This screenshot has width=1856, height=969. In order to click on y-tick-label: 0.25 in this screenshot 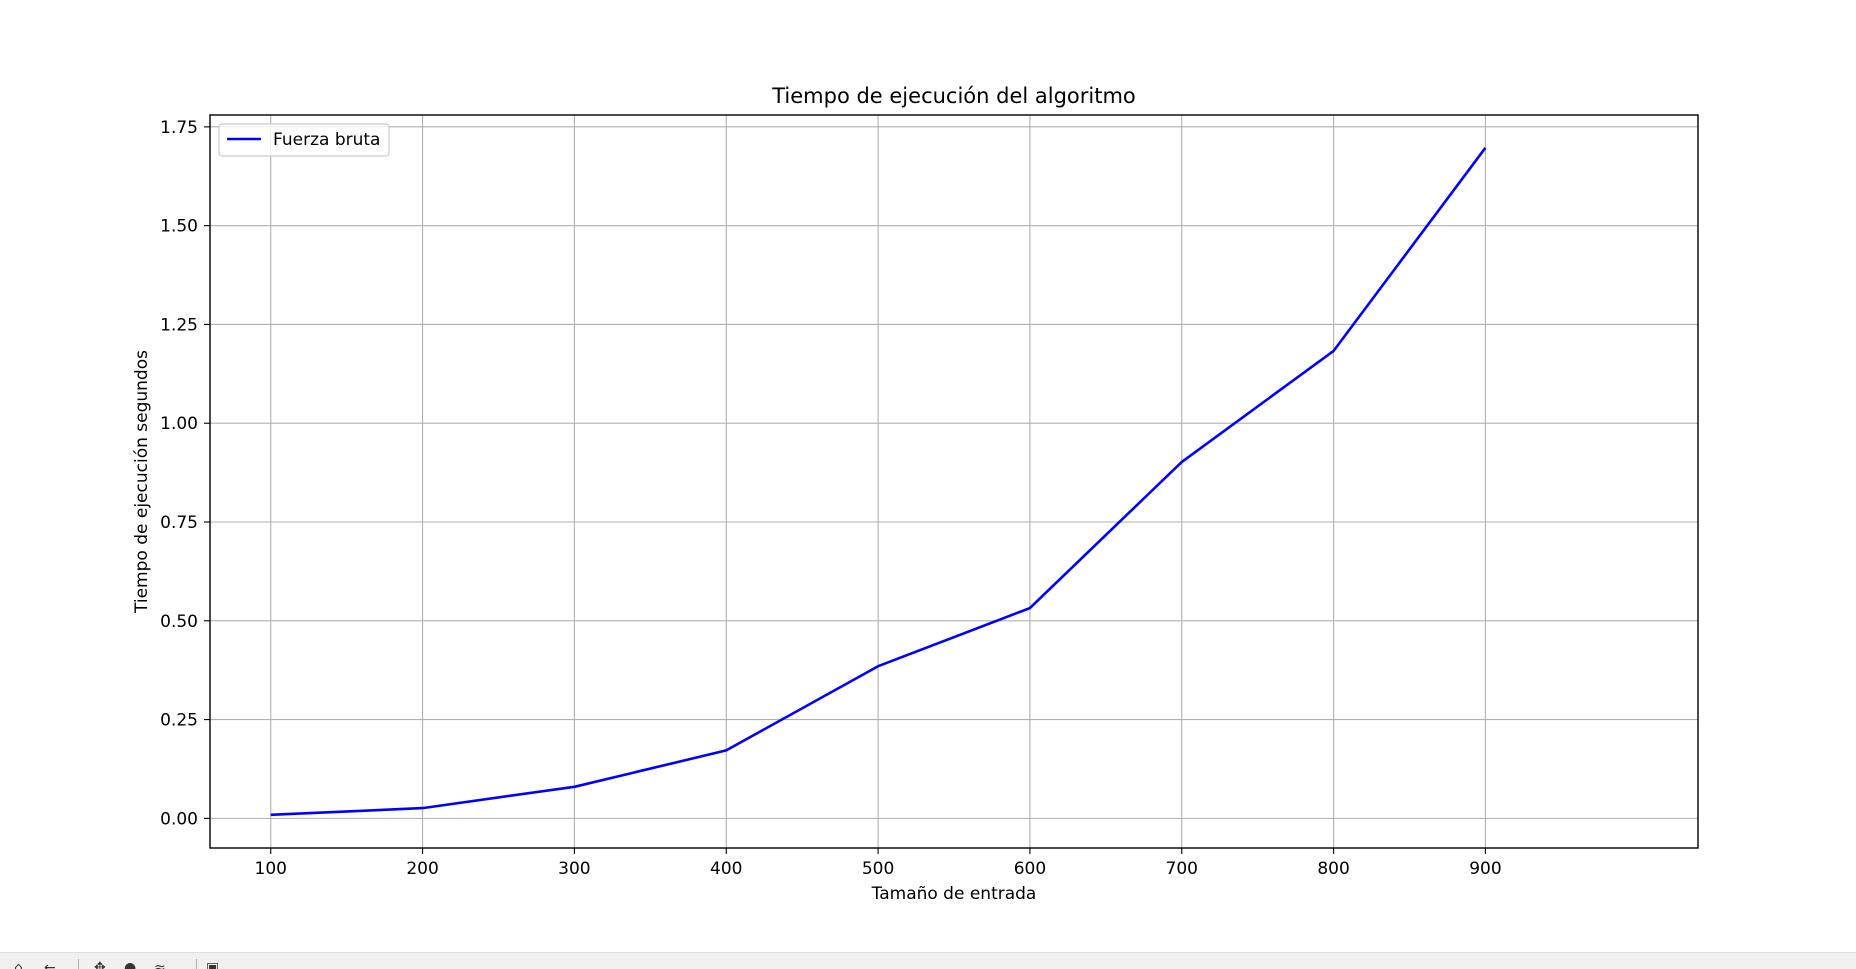, I will do `click(179, 721)`.